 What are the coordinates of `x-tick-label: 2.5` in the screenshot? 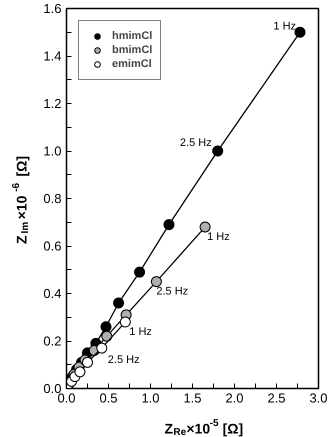 It's located at (276, 398).